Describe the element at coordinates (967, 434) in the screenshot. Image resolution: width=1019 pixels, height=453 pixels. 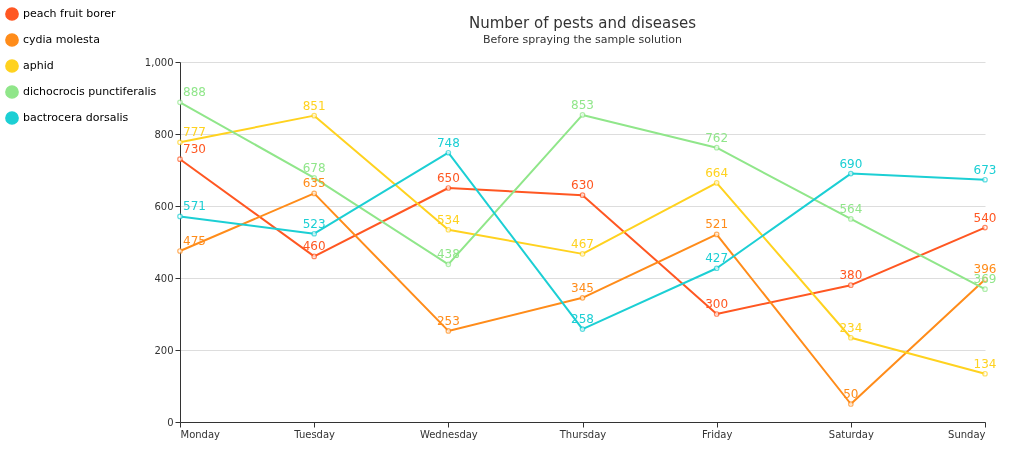
I see `x-tick-label: Sunday` at that location.